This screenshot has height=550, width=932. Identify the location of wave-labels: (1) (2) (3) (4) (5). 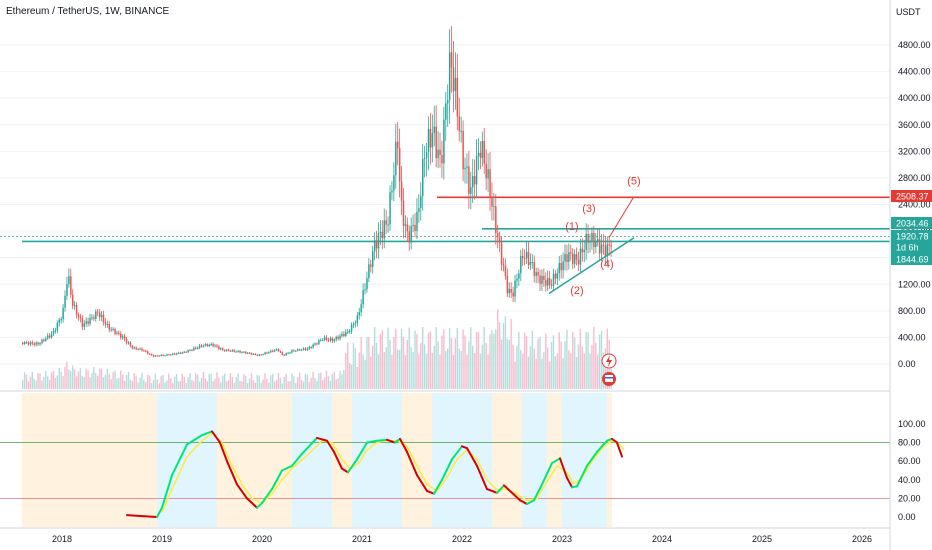
(602, 237).